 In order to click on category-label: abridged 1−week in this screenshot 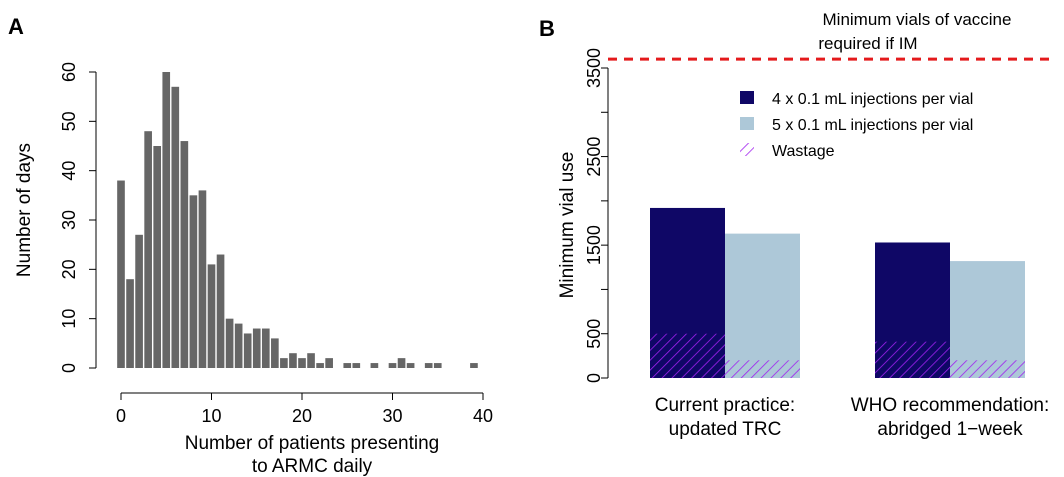, I will do `click(950, 429)`.